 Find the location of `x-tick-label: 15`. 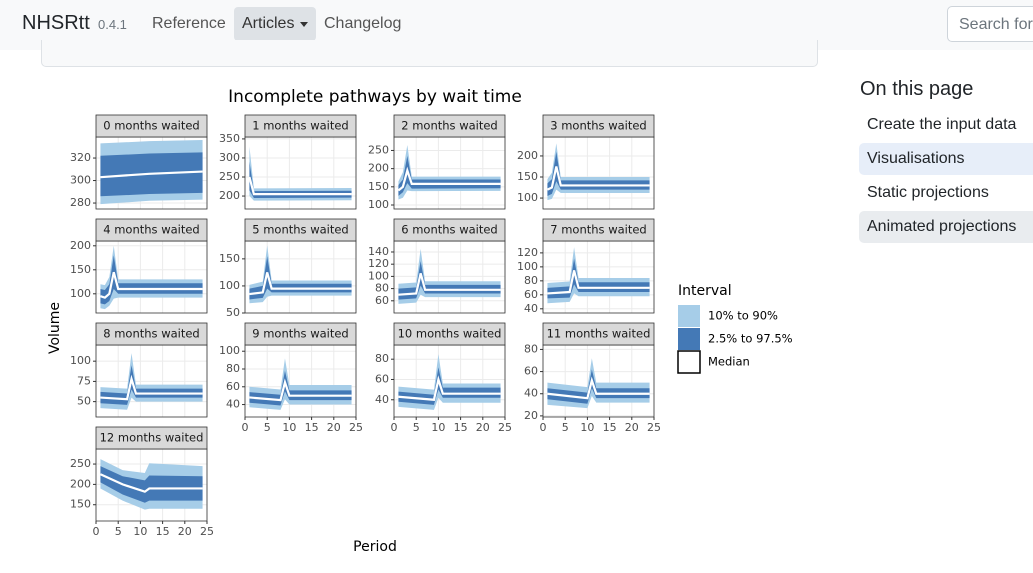

x-tick-label: 15 is located at coordinates (610, 427).